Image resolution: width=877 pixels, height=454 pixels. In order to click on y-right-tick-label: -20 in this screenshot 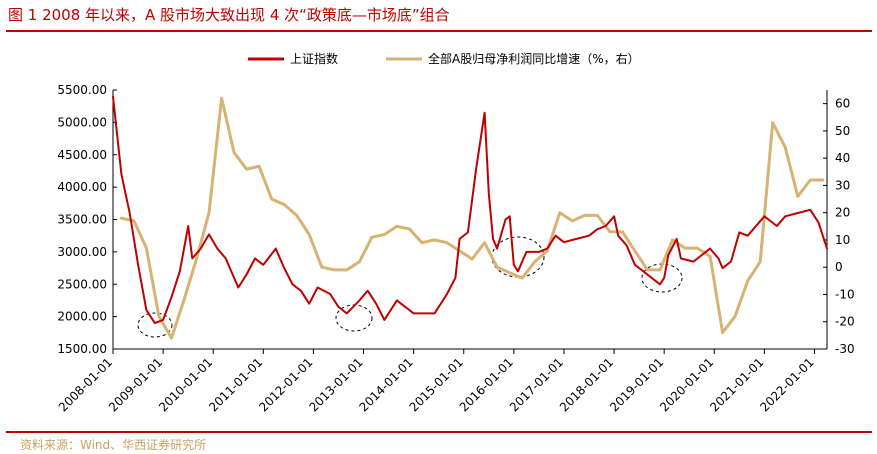, I will do `click(845, 322)`.